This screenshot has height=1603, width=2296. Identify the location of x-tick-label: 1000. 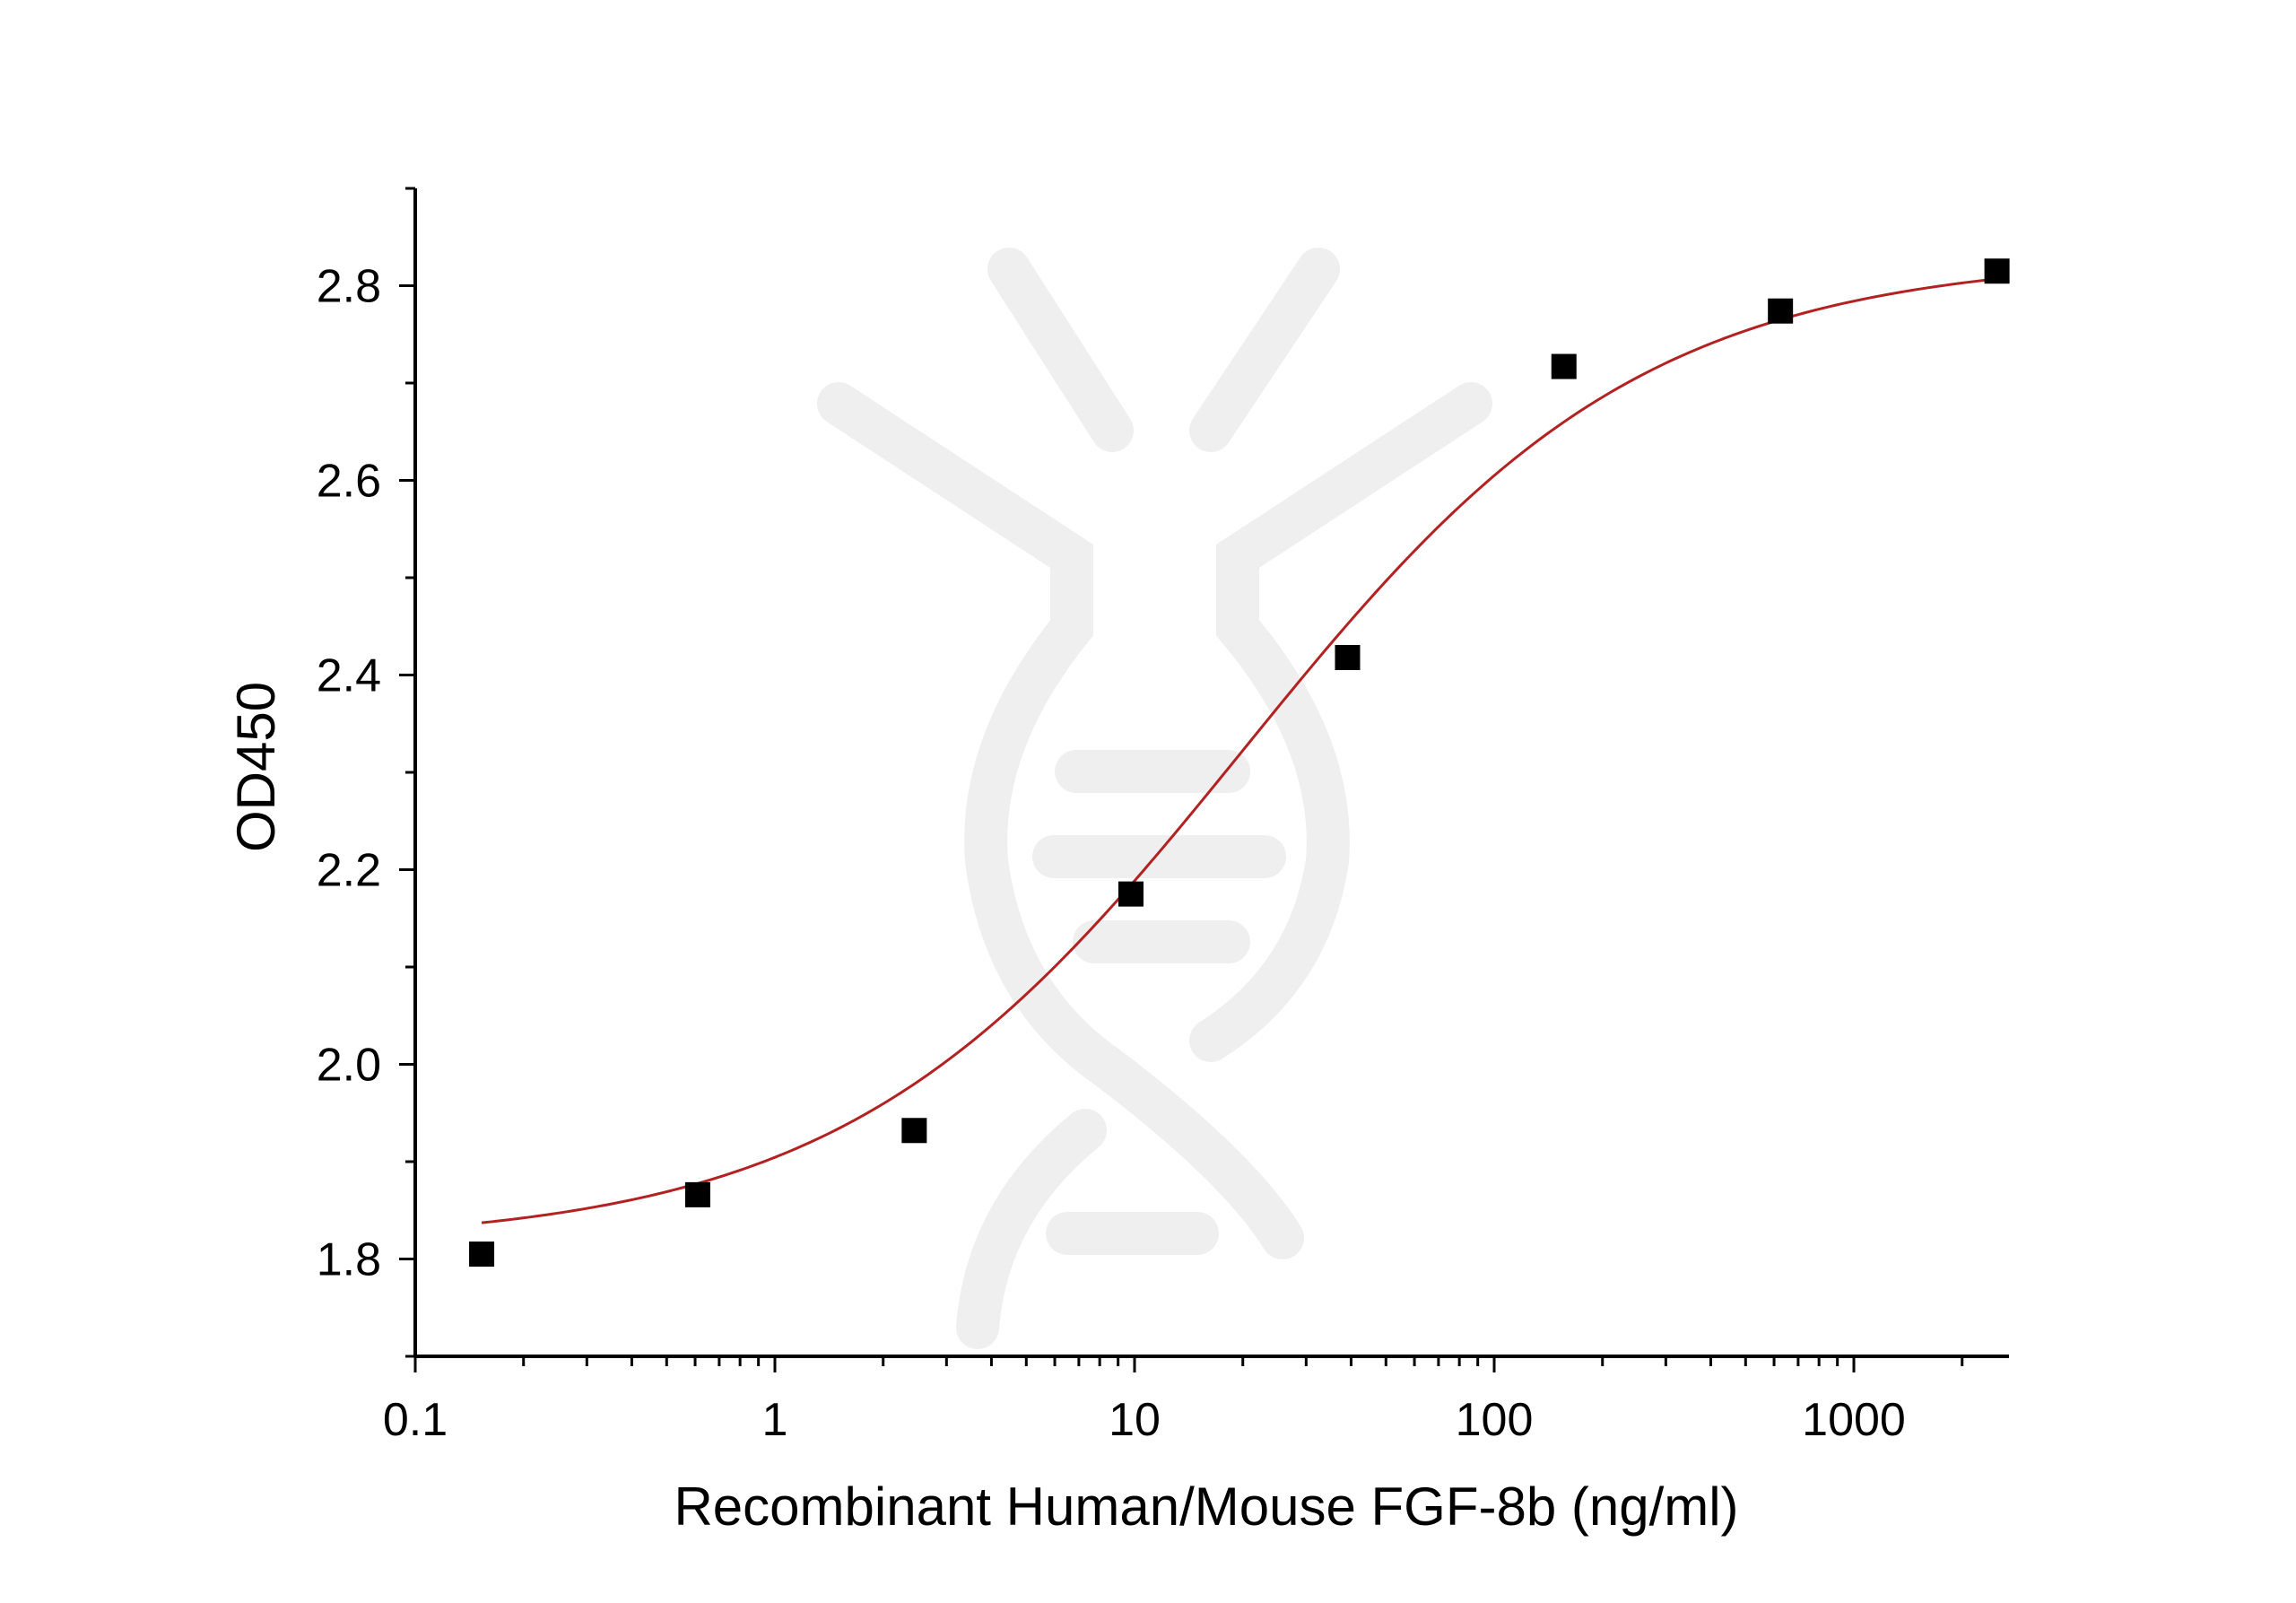
(1854, 1420).